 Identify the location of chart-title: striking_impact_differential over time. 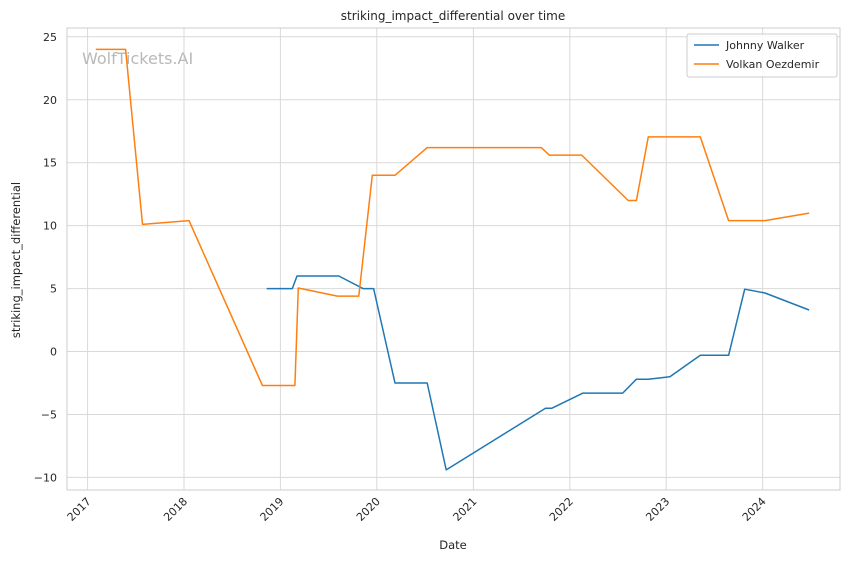
(453, 16).